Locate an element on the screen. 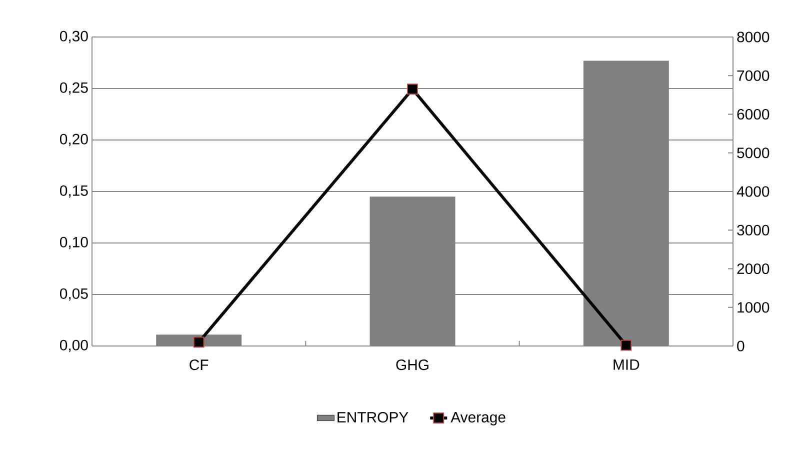 The height and width of the screenshot is (463, 808). legend-label: Average is located at coordinates (478, 419).